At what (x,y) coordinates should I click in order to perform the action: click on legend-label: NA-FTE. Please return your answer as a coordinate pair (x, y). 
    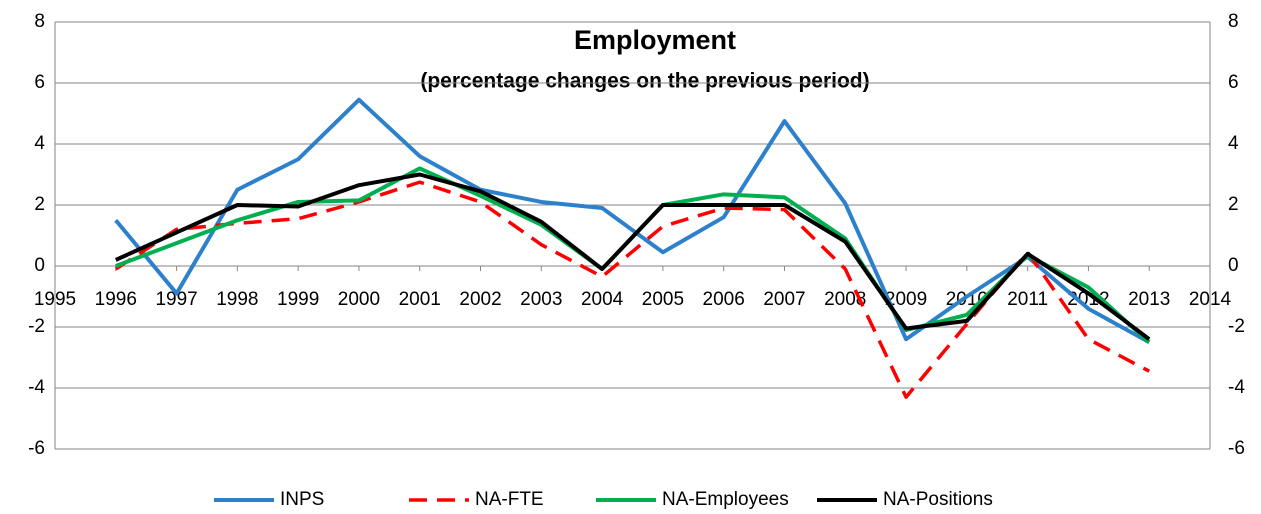
    Looking at the image, I should click on (509, 499).